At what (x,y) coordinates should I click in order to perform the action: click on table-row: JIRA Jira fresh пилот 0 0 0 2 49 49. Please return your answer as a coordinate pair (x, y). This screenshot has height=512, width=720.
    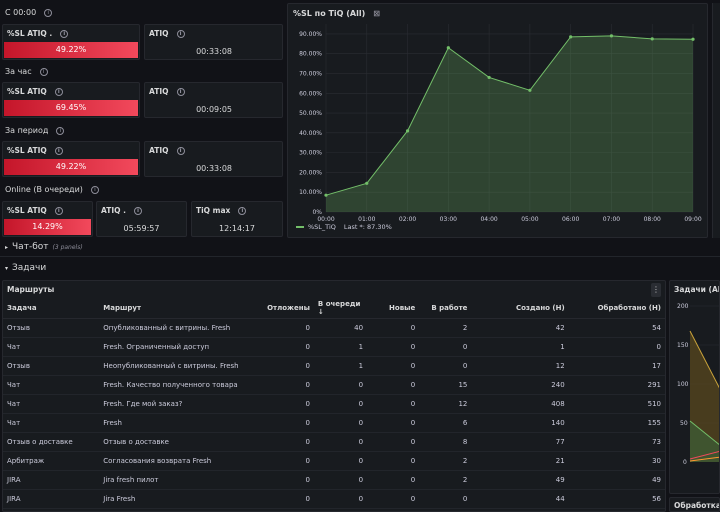
    Looking at the image, I should click on (334, 480).